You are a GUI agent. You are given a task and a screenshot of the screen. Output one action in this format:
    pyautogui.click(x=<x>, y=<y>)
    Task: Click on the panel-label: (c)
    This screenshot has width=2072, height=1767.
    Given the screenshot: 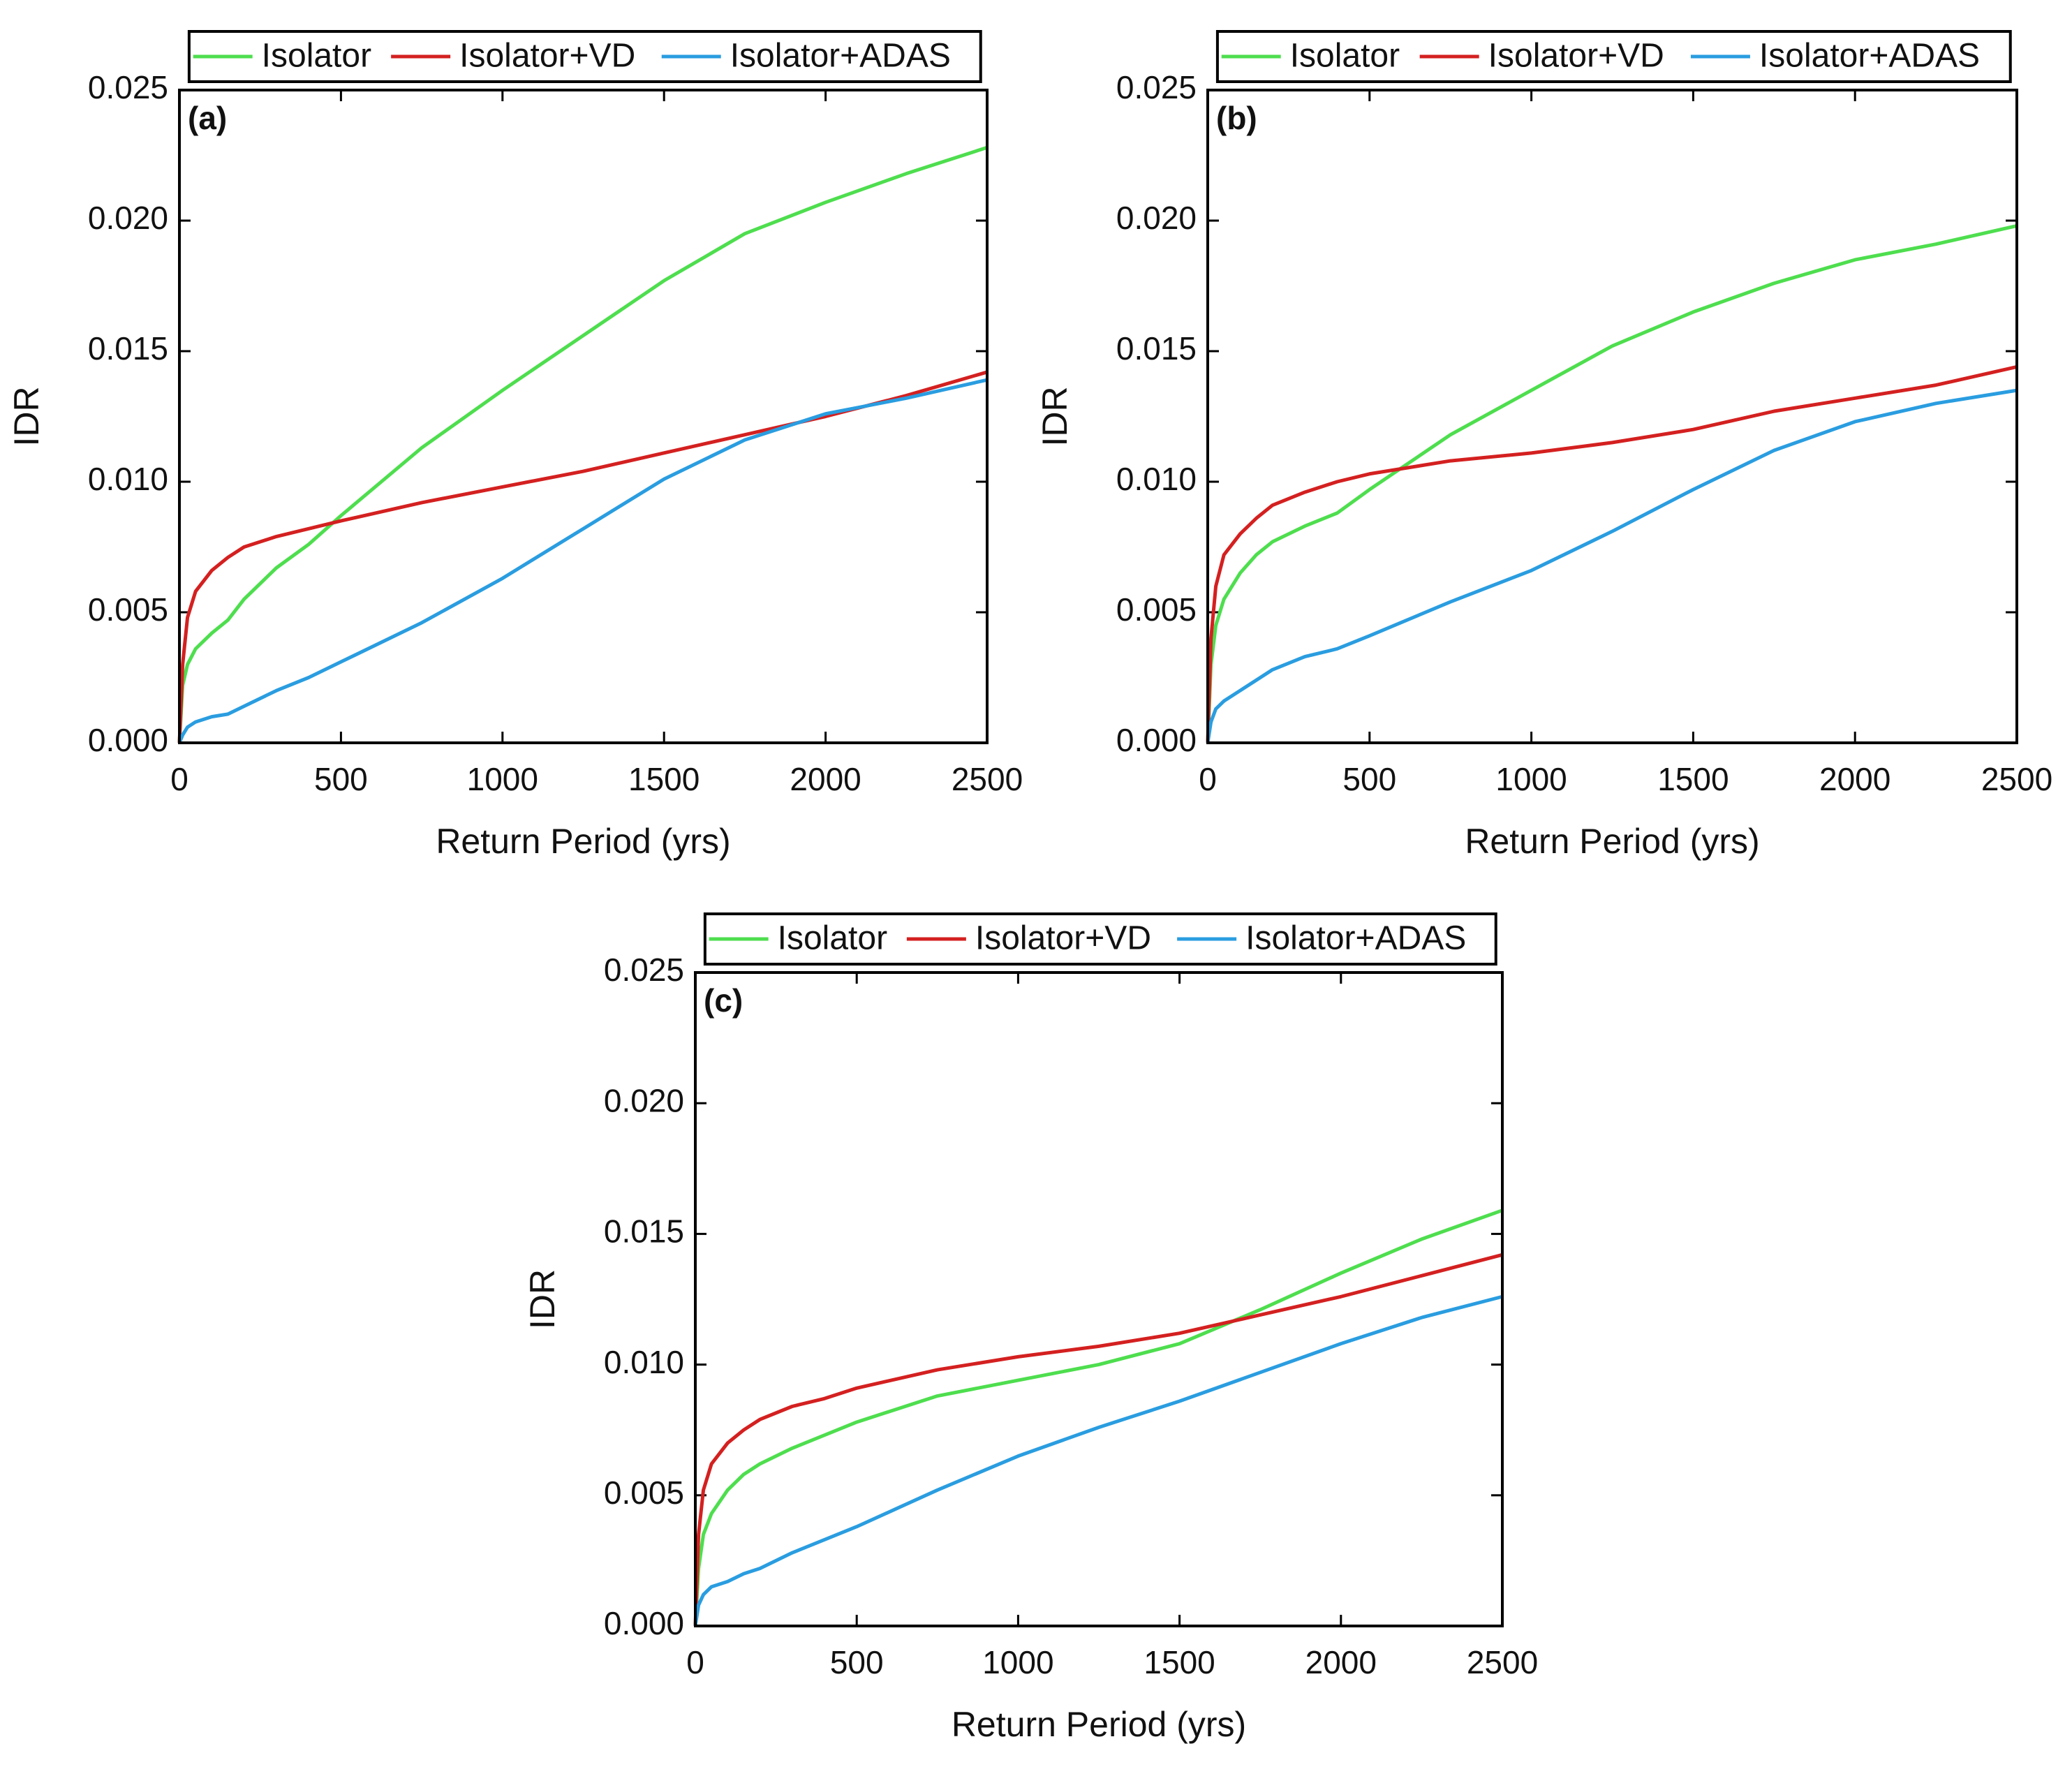 What is the action you would take?
    pyautogui.click(x=723, y=1001)
    